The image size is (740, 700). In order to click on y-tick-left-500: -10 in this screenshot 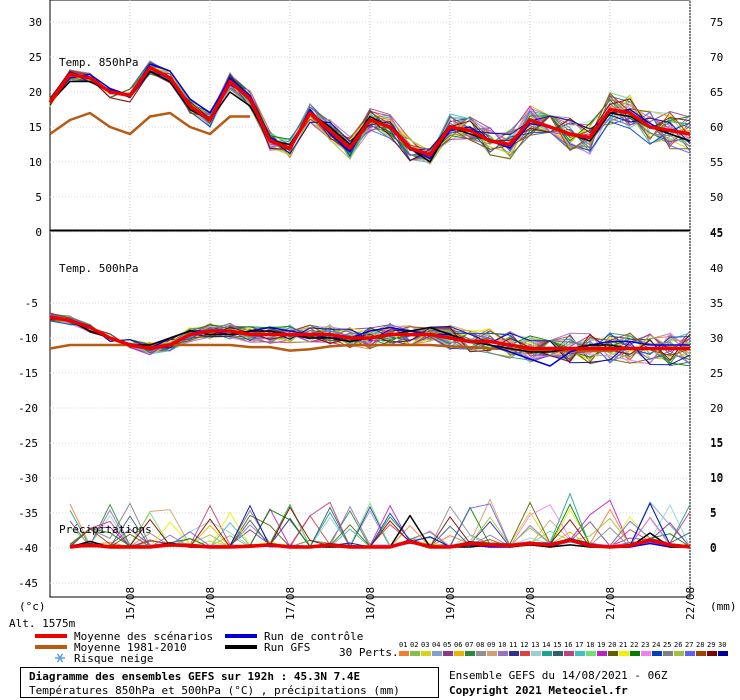, I will do `click(28, 338)`.